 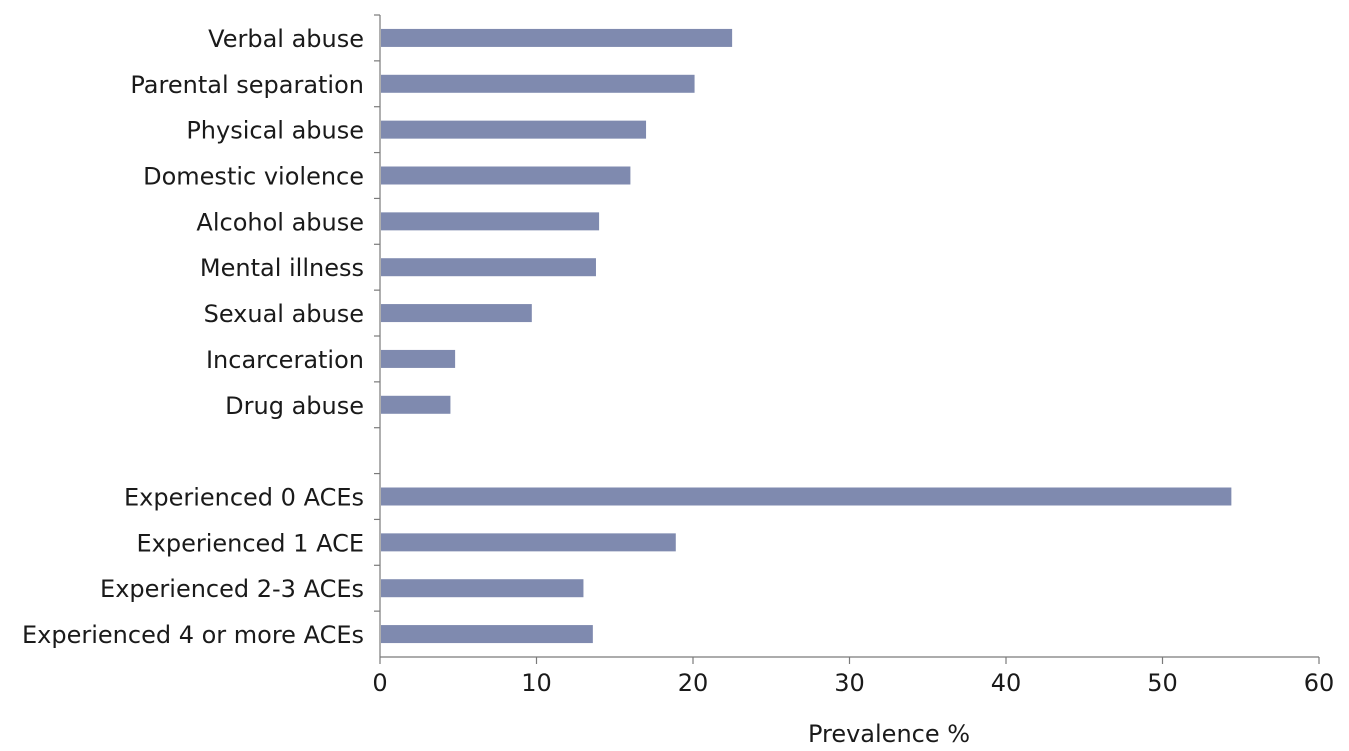 I want to click on category-label: Mental illness, so click(x=282, y=268).